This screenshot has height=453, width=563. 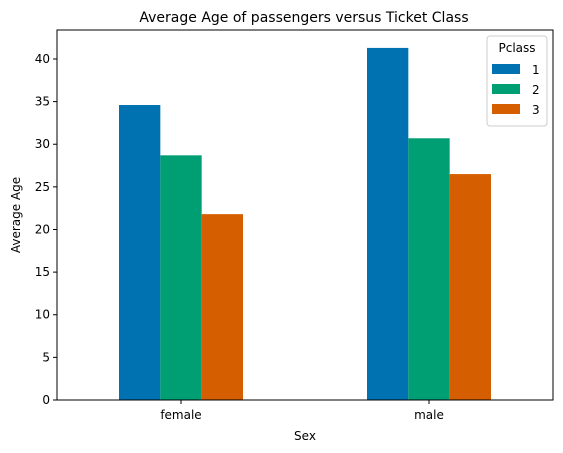 What do you see at coordinates (42, 272) in the screenshot?
I see `y-tick-label: 15` at bounding box center [42, 272].